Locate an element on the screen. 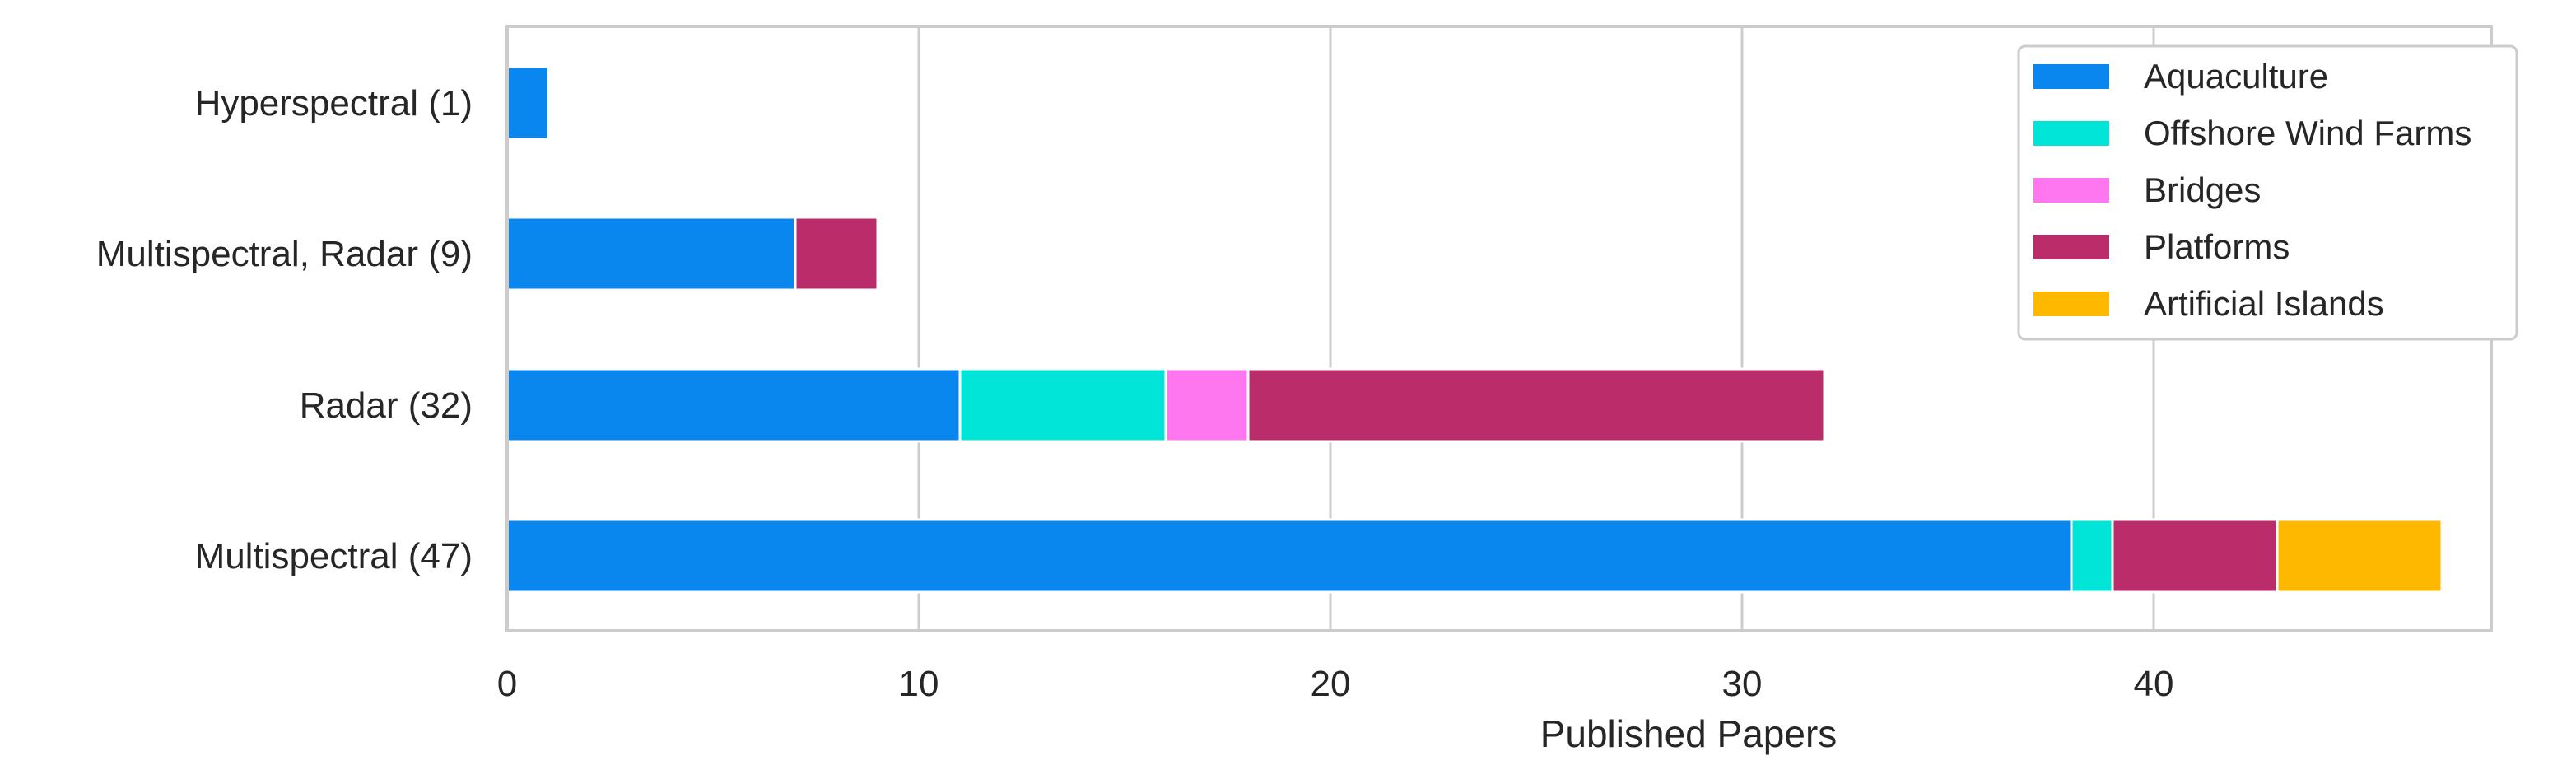  category-label: Hyperspectral (1) is located at coordinates (334, 103).